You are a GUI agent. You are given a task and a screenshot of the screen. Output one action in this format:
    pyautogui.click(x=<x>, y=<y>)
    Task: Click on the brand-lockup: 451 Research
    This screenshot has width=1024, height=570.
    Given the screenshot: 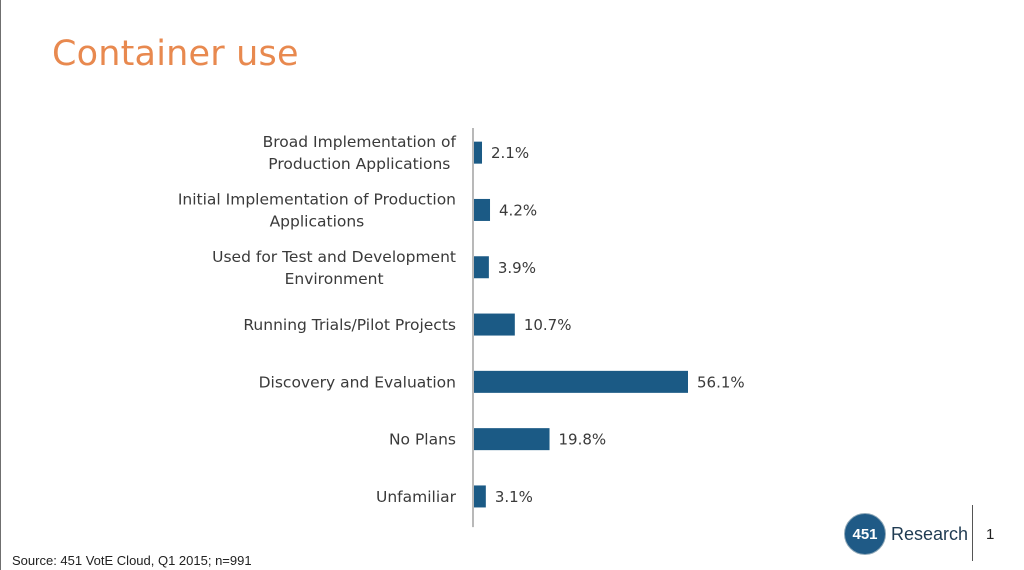 What is the action you would take?
    pyautogui.click(x=906, y=534)
    